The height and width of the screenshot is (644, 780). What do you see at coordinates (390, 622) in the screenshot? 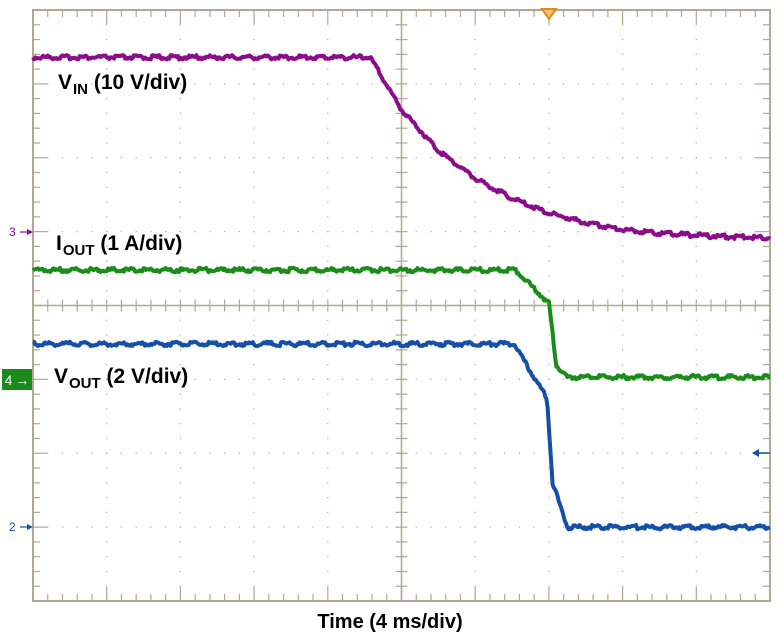
I see `x-axis-label: Time (4 ms/div)` at bounding box center [390, 622].